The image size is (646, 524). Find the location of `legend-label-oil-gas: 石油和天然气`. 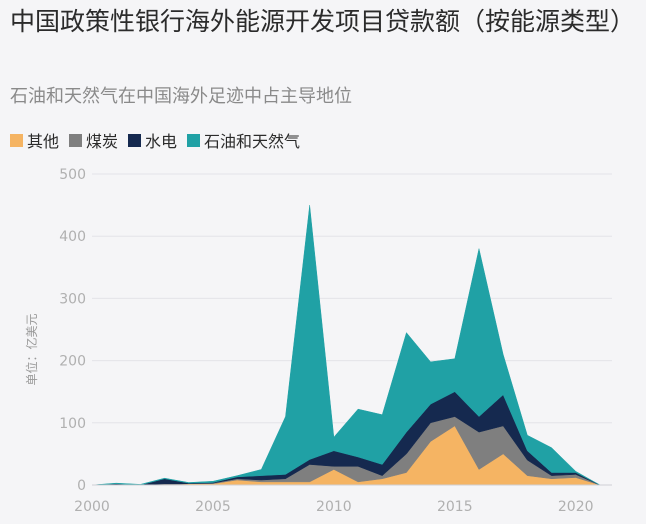

legend-label-oil-gas: 石油和天然气 is located at coordinates (252, 141).